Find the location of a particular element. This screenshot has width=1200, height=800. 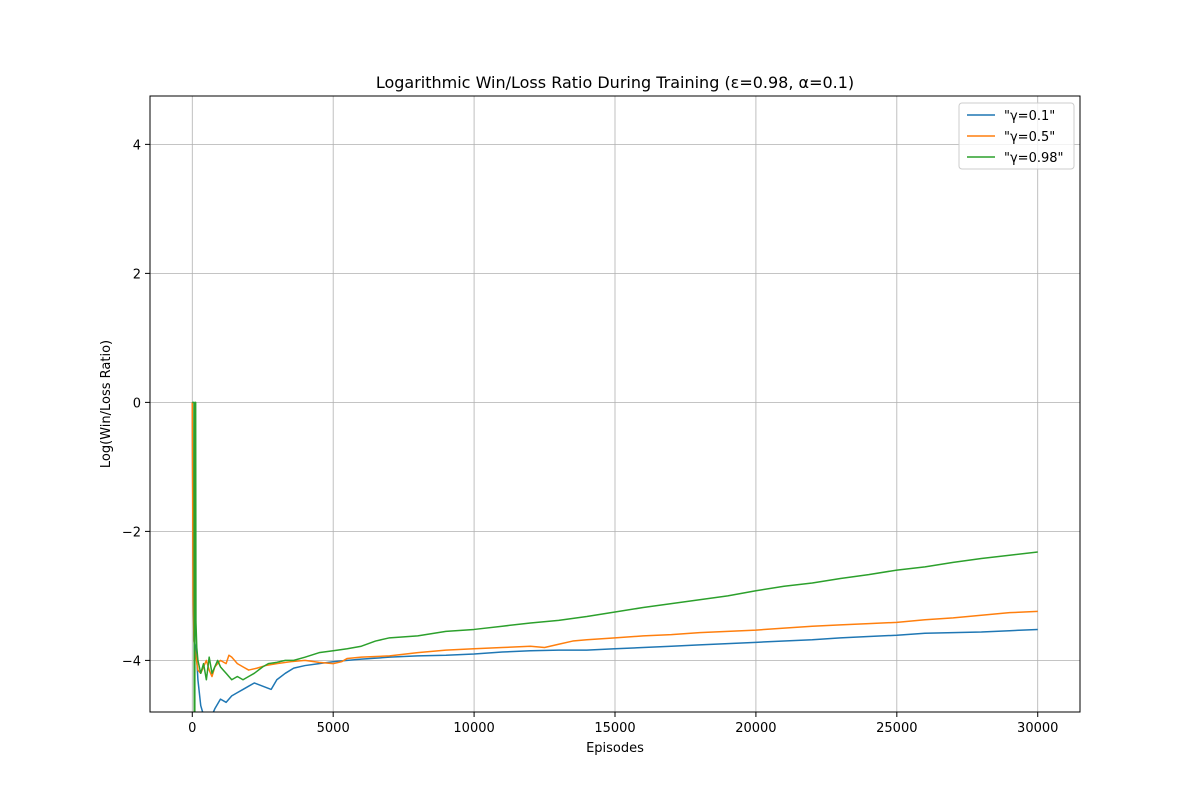

legend-label-1: "γ=0.5" is located at coordinates (1029, 137).